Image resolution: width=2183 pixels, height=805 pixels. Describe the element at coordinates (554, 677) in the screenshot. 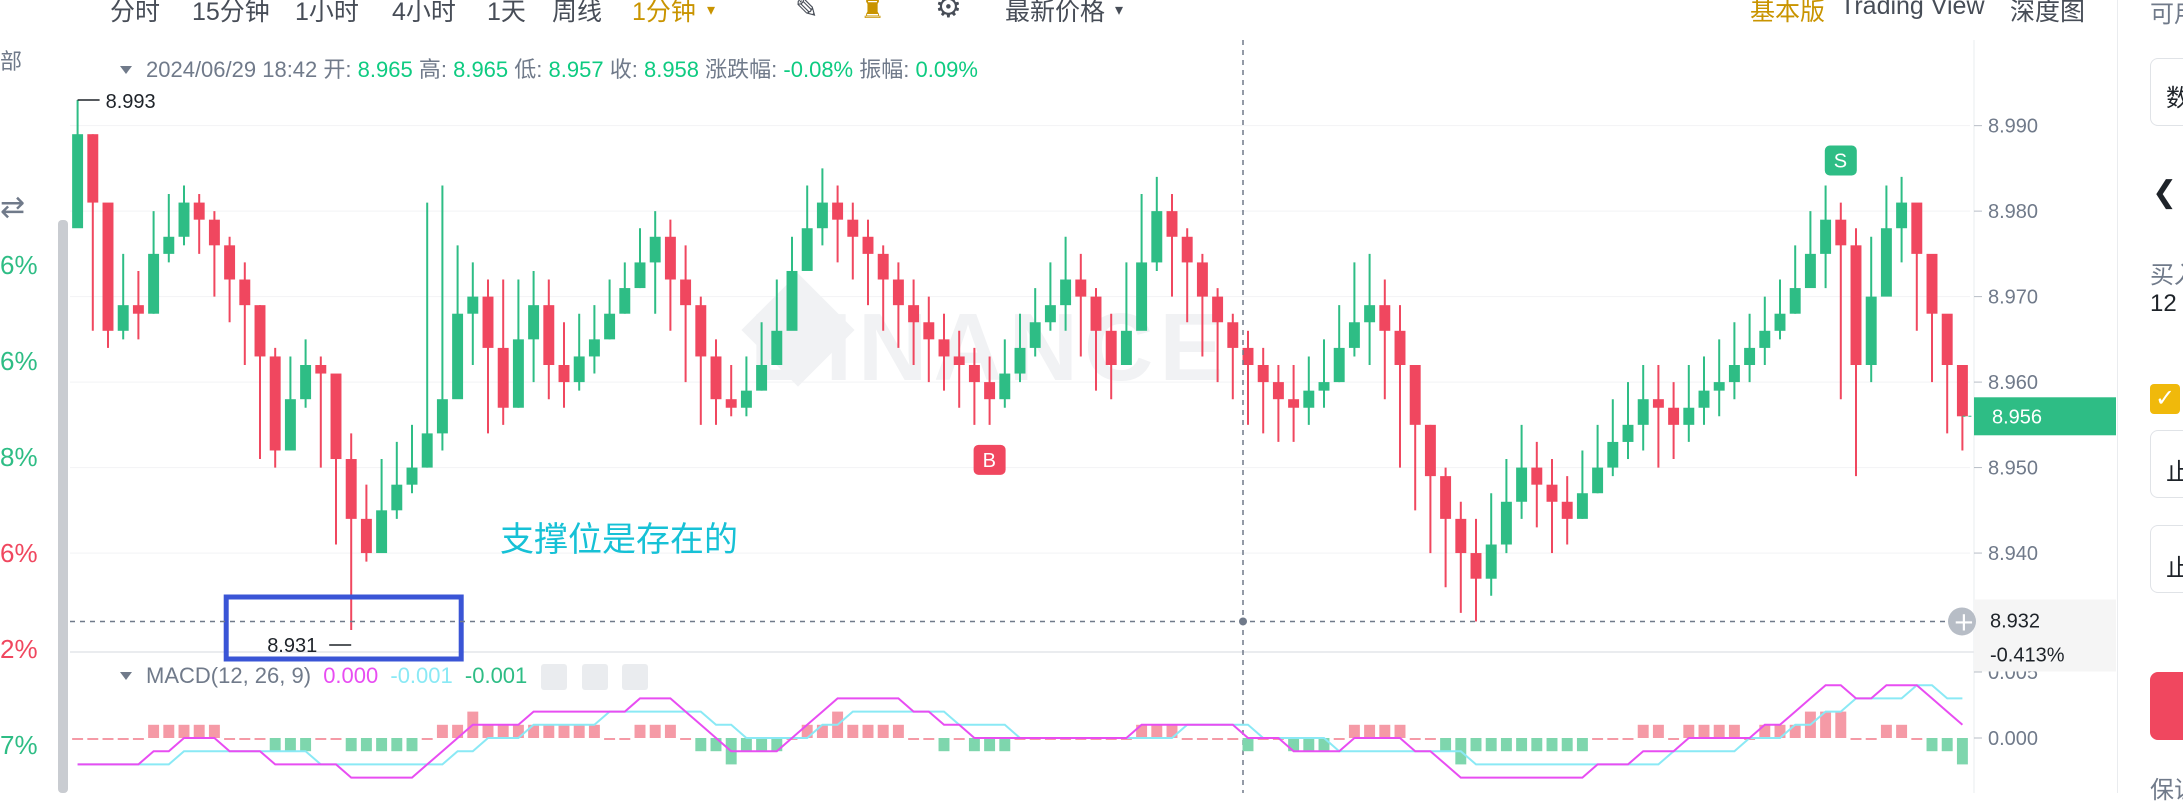

I see `eye-icon` at that location.